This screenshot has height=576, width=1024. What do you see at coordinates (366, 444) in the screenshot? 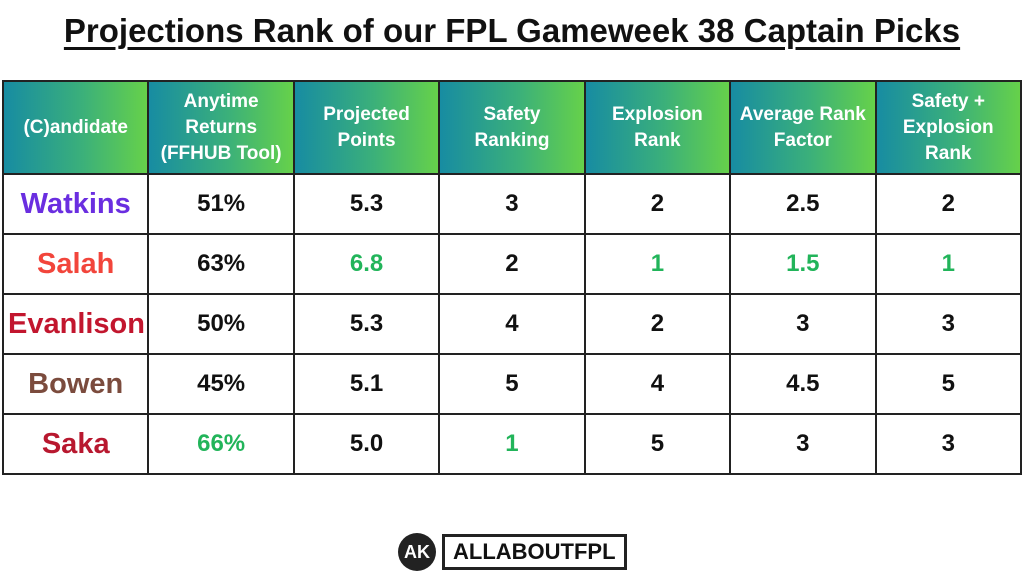
I see `table-cell: 5.0` at bounding box center [366, 444].